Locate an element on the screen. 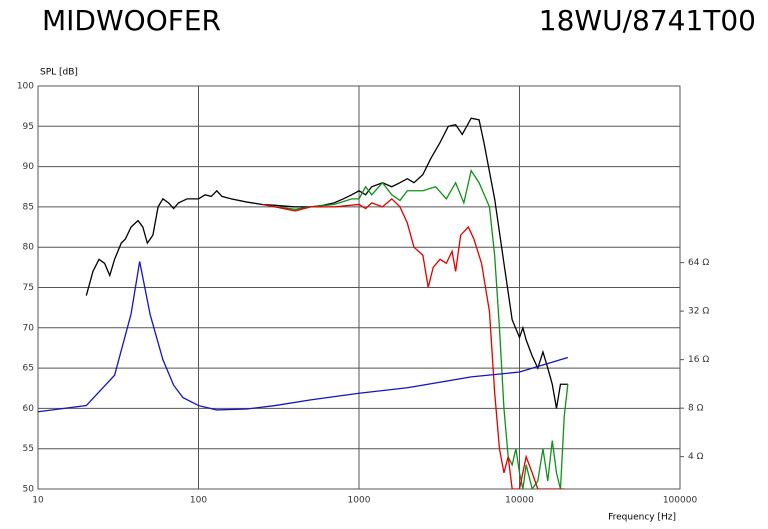  x-tick-label: 10000 is located at coordinates (519, 501).